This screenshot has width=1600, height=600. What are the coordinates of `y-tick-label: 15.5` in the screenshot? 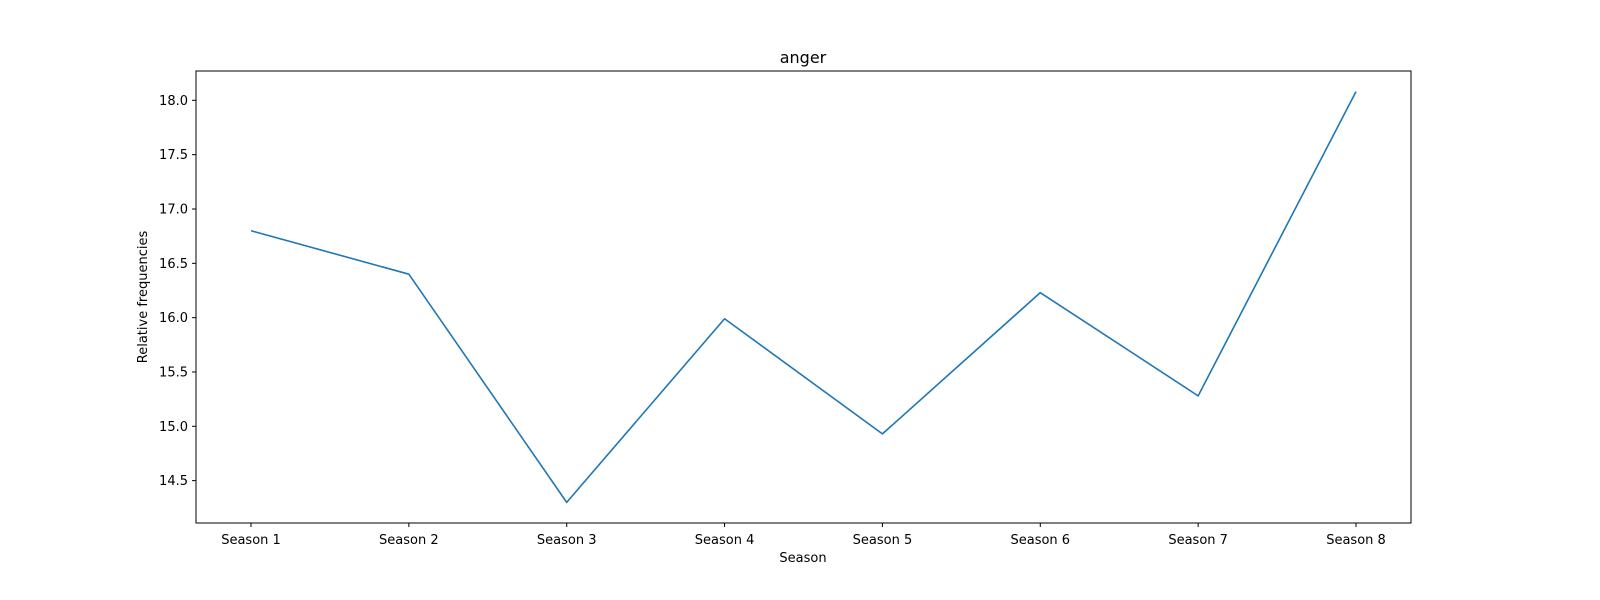 It's located at (173, 372).